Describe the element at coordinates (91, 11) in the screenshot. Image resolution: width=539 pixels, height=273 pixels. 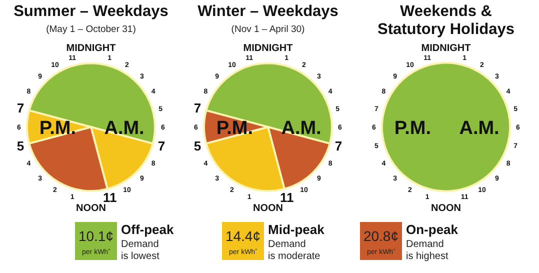
I see `chart-title: Summer – Weekdays` at that location.